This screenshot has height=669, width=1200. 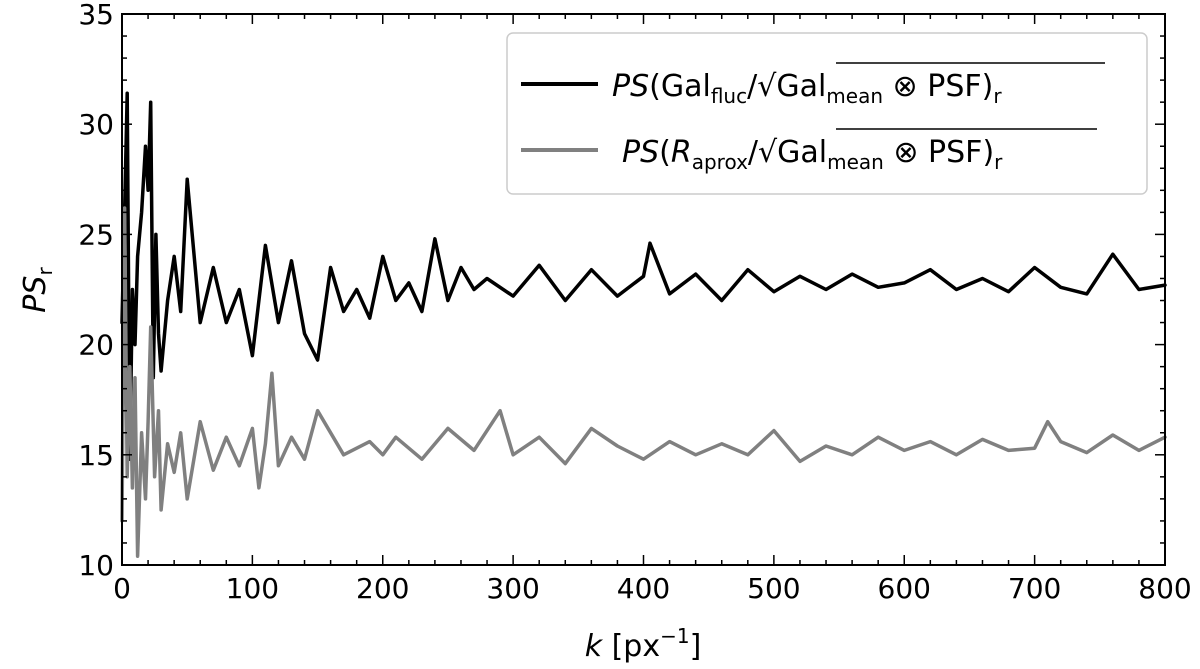 I want to click on y-tick-label: 10, so click(x=96, y=565).